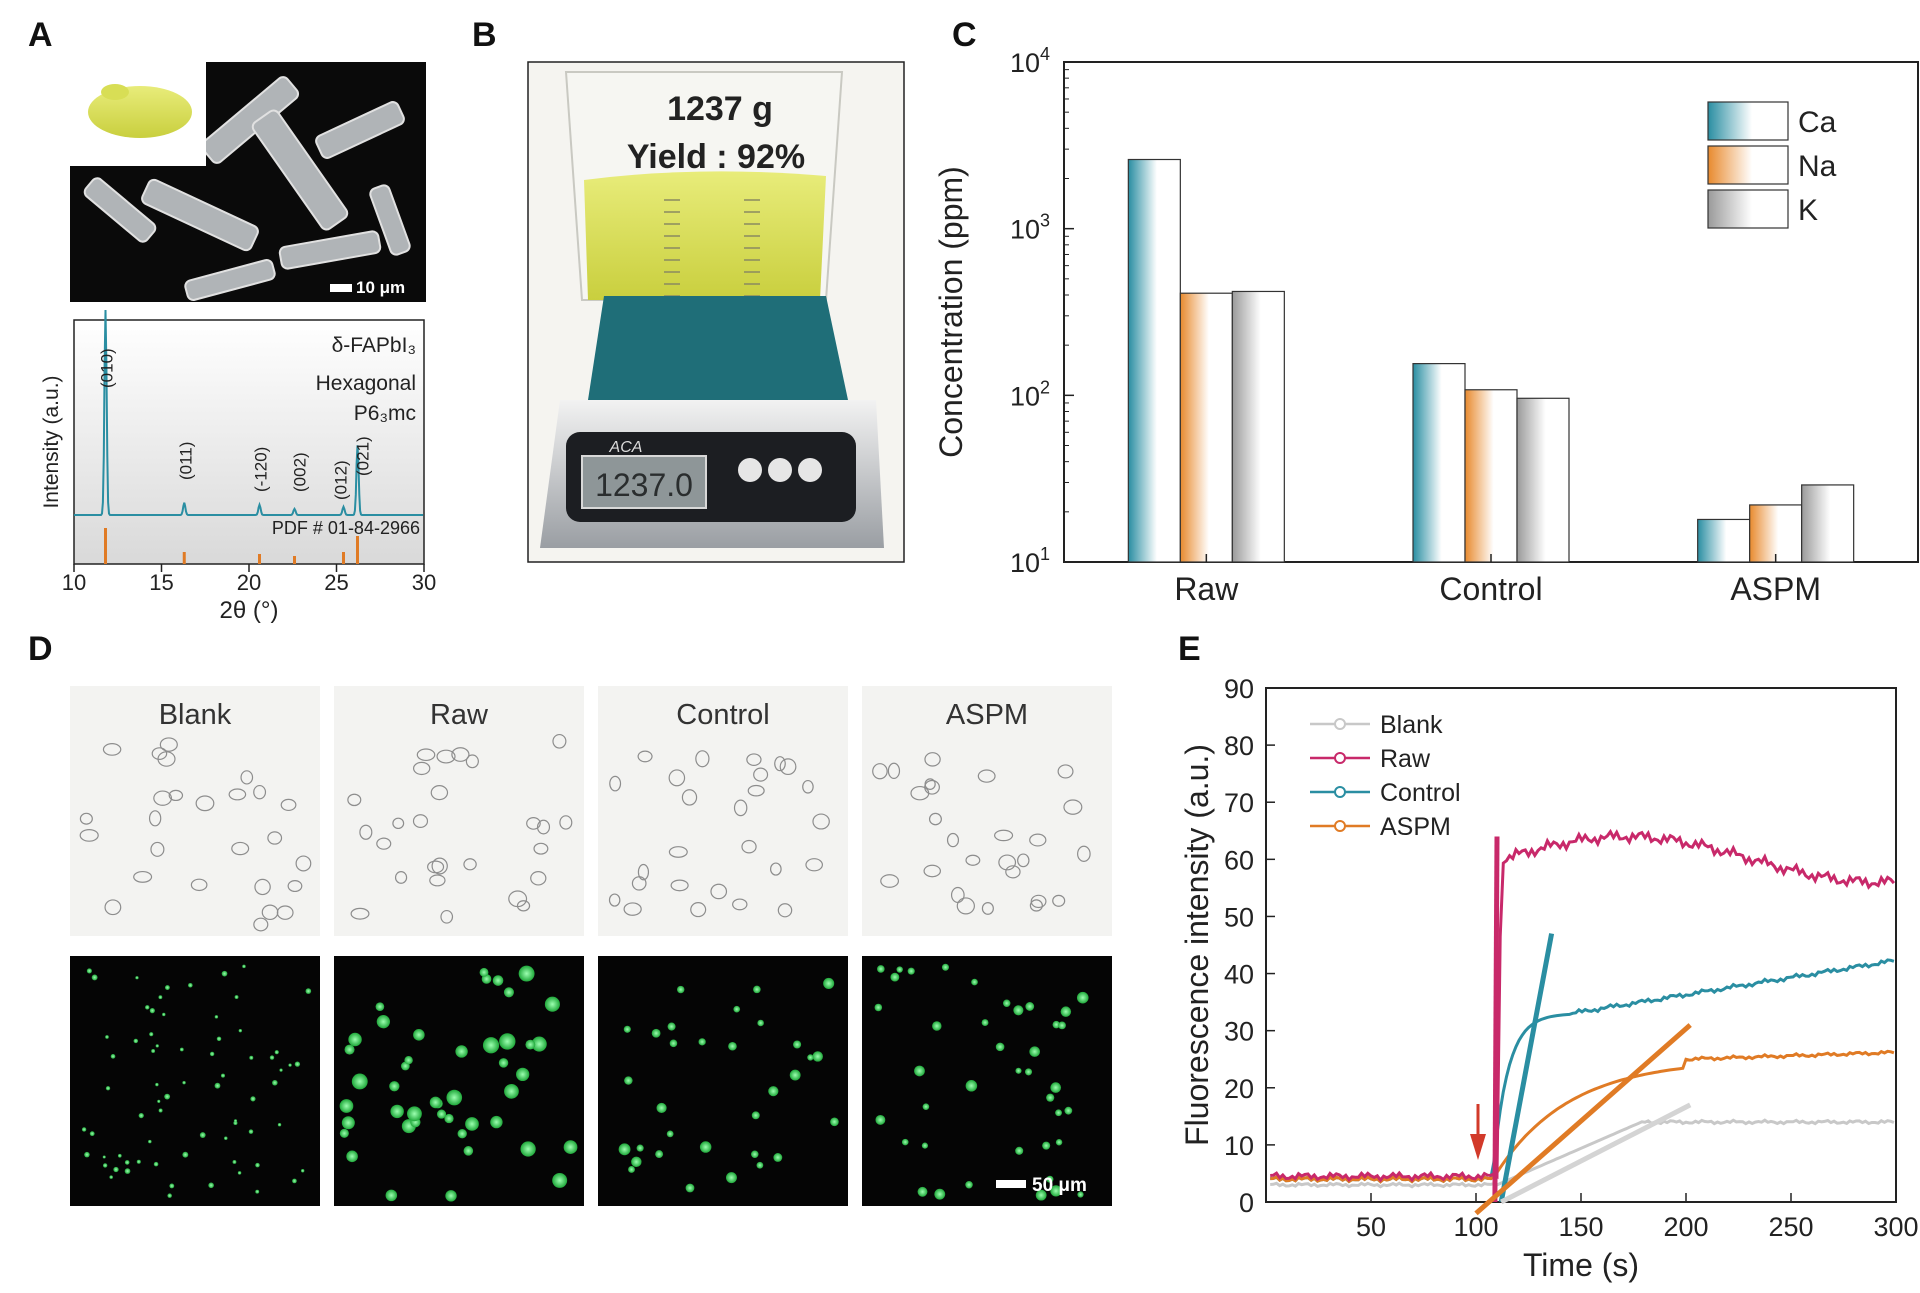 The image size is (1920, 1293). I want to click on sem-image: 10 μm, so click(248, 182).